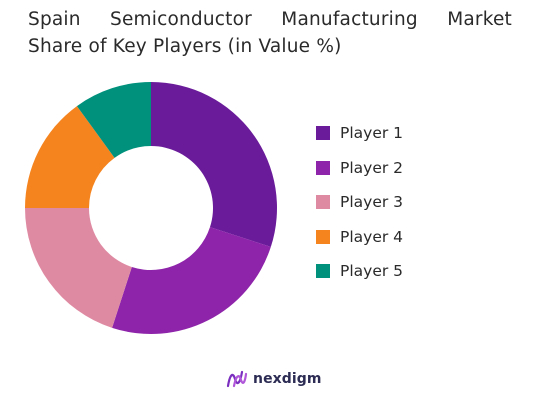  I want to click on legend-label: Player 2, so click(372, 167).